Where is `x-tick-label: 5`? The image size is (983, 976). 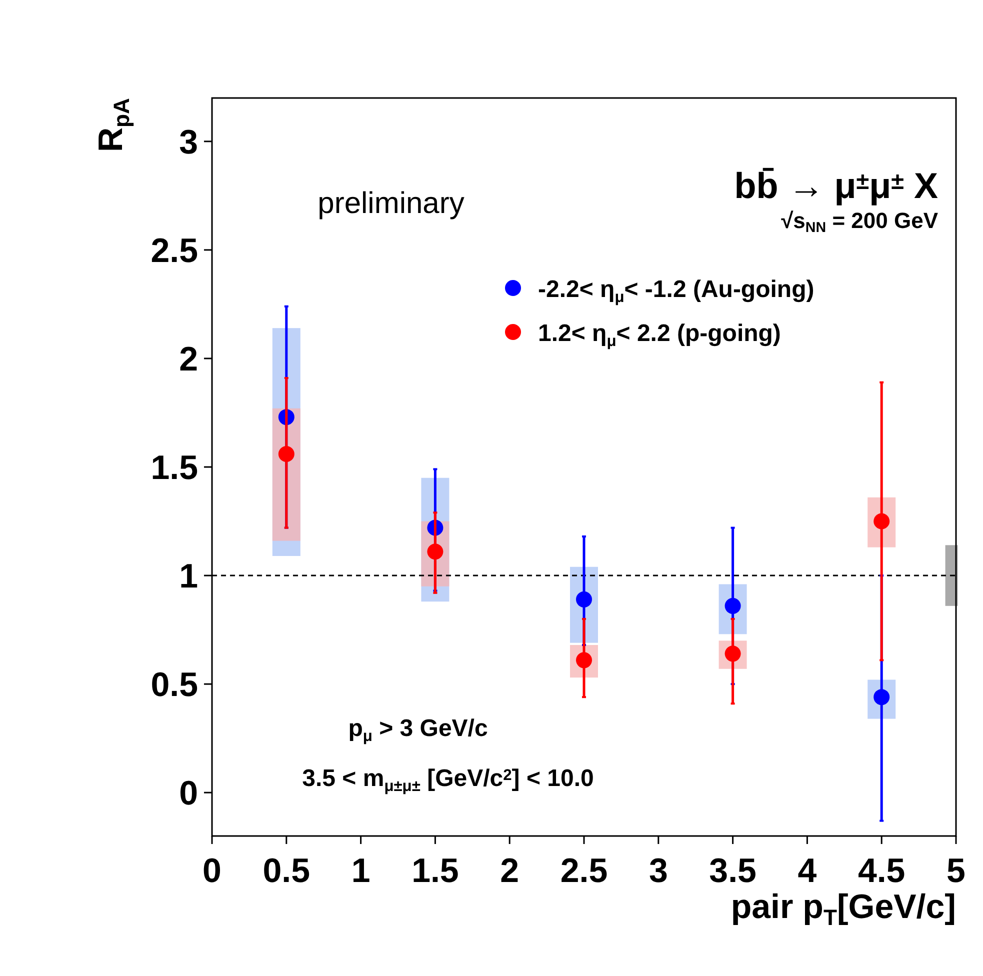 x-tick-label: 5 is located at coordinates (956, 871).